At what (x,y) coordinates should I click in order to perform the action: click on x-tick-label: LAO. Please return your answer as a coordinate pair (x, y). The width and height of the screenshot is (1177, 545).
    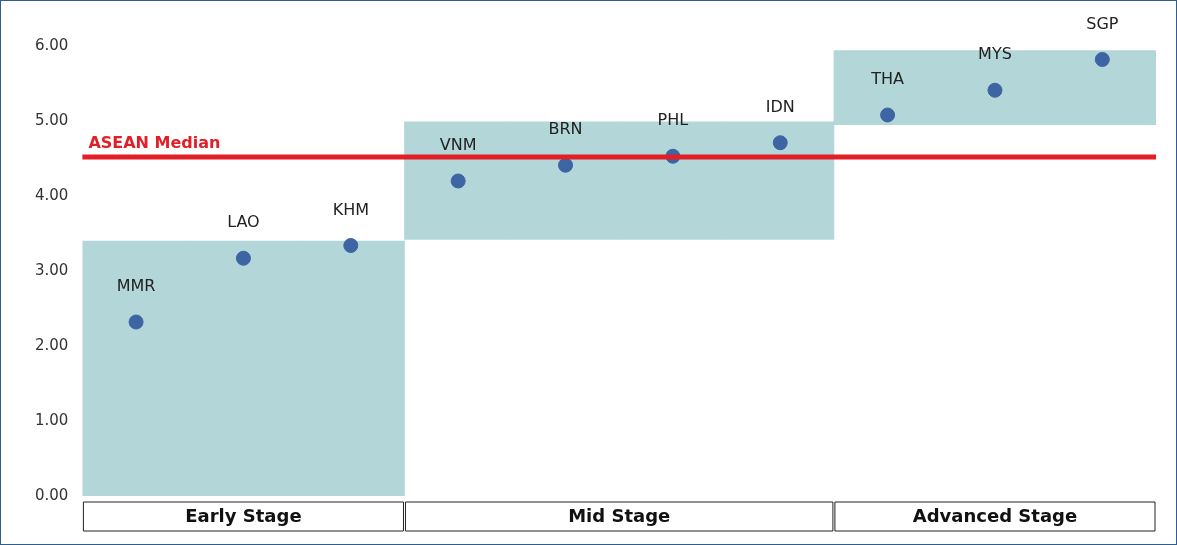
    Looking at the image, I should click on (243, 222).